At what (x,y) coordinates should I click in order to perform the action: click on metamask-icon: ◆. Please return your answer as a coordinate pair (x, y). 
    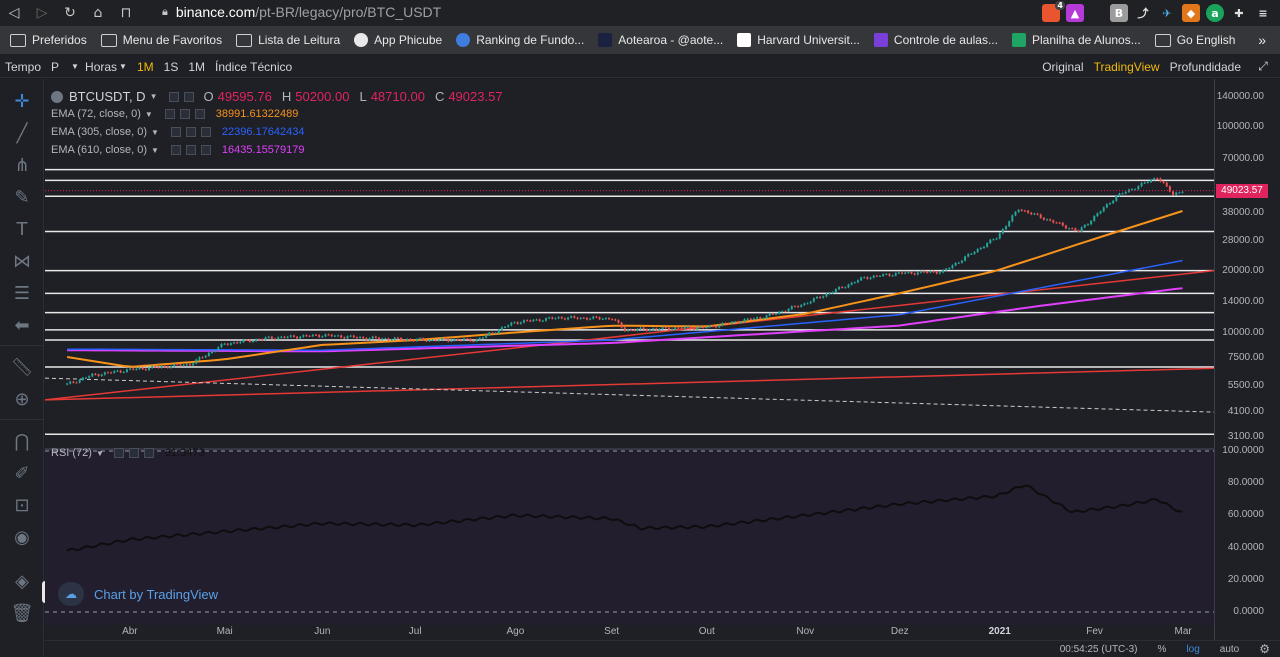
    Looking at the image, I should click on (1191, 13).